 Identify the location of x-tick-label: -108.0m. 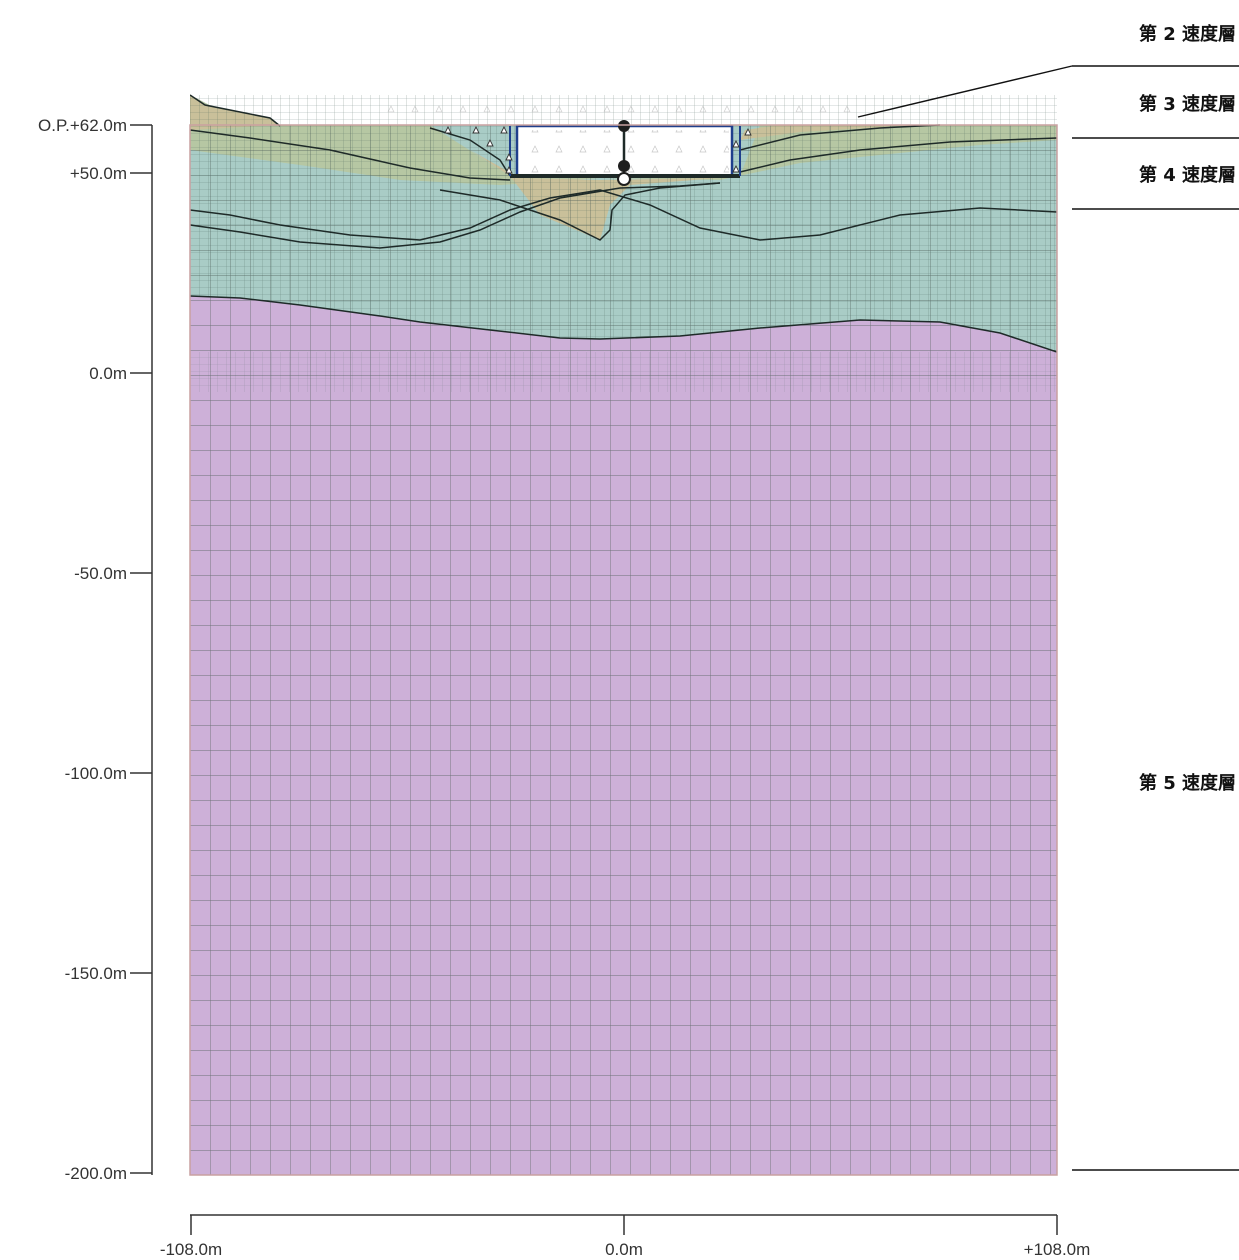
(191, 1249).